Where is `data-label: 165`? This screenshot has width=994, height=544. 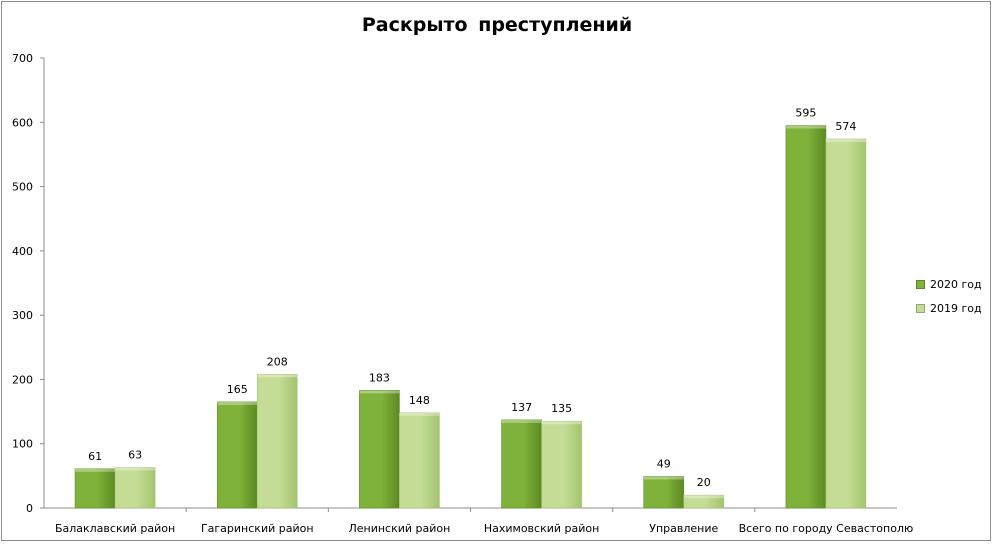
data-label: 165 is located at coordinates (237, 389).